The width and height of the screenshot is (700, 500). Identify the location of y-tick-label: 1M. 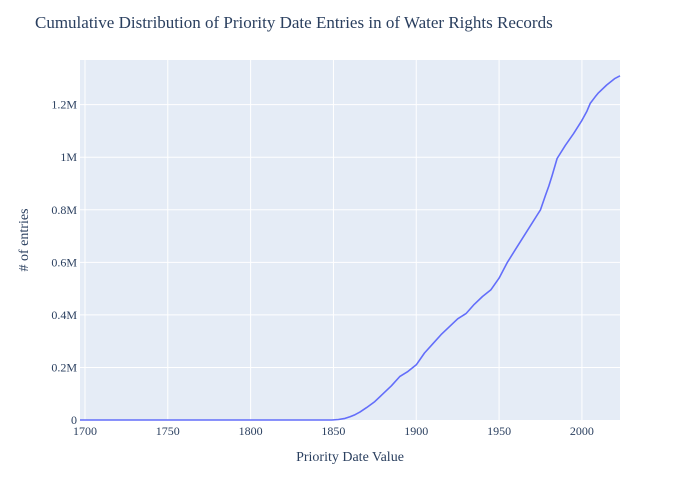
(68, 157).